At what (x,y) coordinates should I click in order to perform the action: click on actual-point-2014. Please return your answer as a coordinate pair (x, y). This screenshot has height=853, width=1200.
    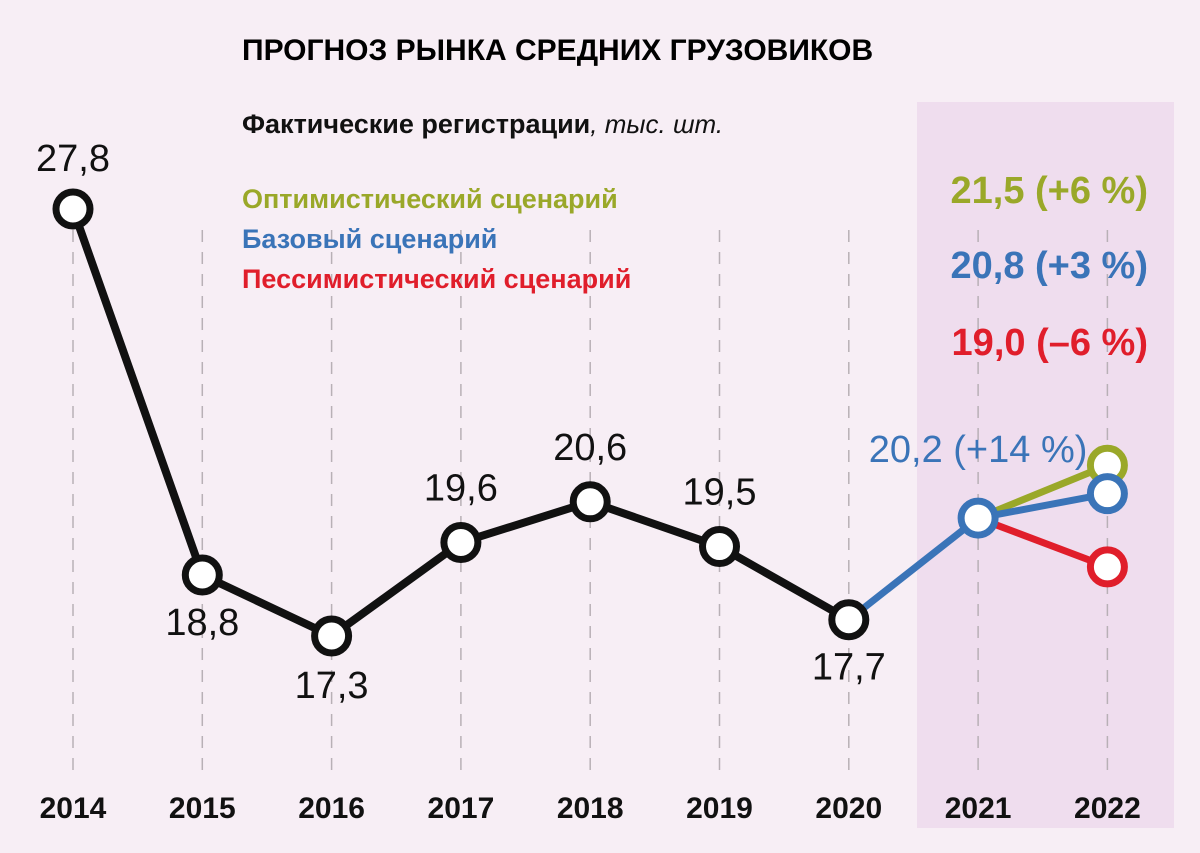
    Looking at the image, I should click on (73, 209).